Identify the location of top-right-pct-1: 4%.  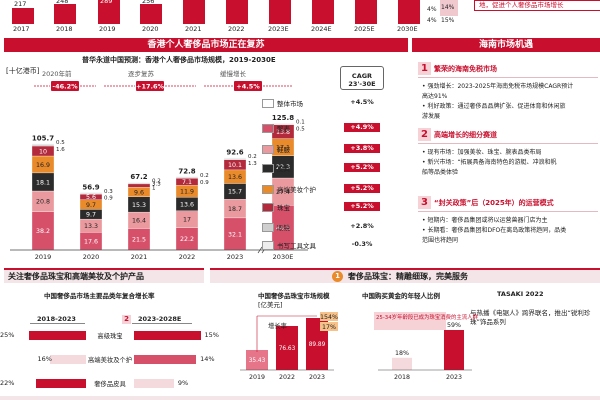
(432, 9).